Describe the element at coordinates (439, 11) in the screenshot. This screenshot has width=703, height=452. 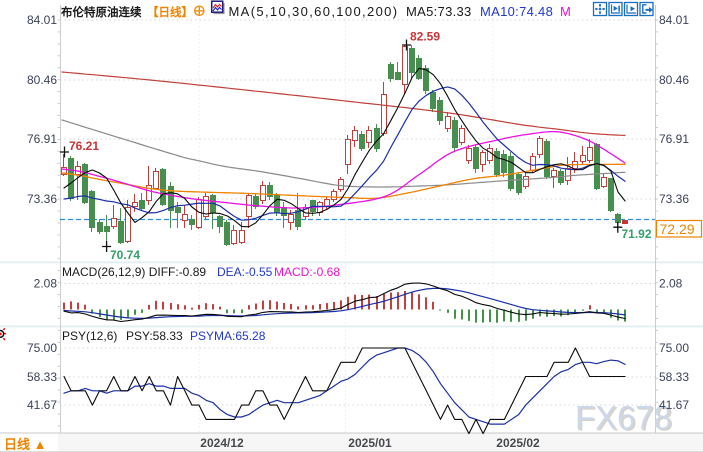
I see `svg-text: MA5:73.33` at that location.